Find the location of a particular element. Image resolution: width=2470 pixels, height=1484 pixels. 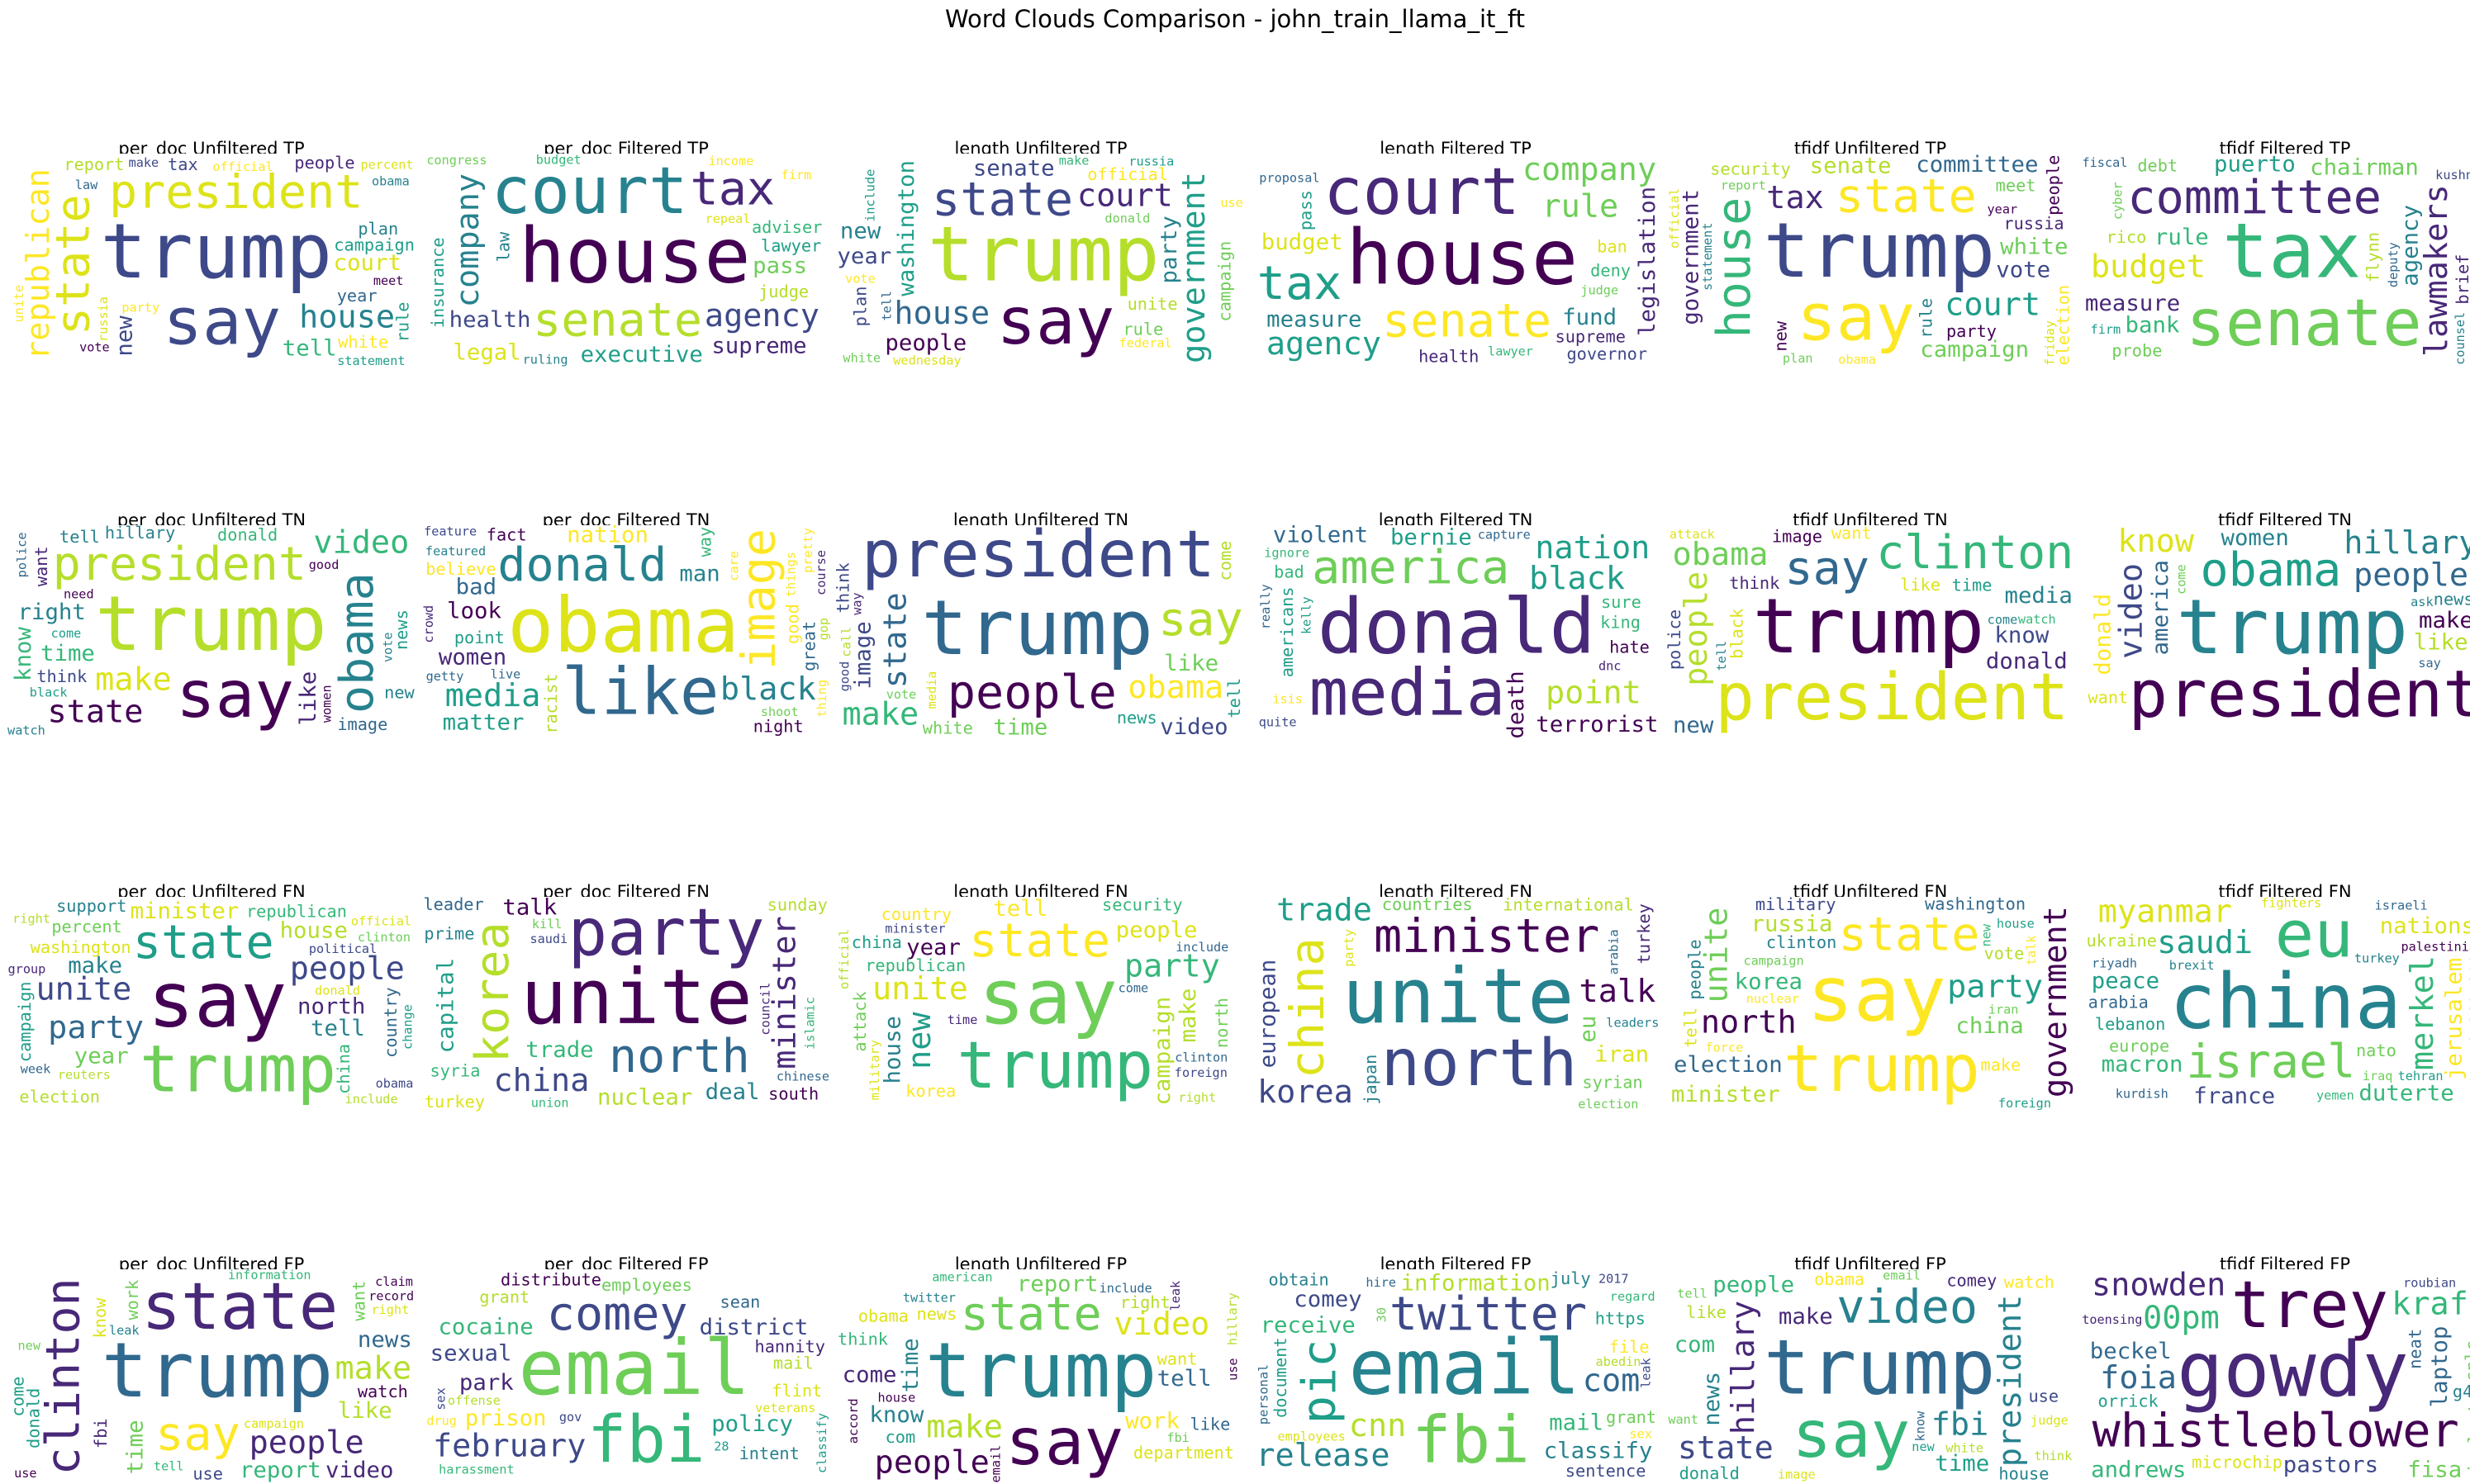

wordcloud-word: deal is located at coordinates (732, 1092).